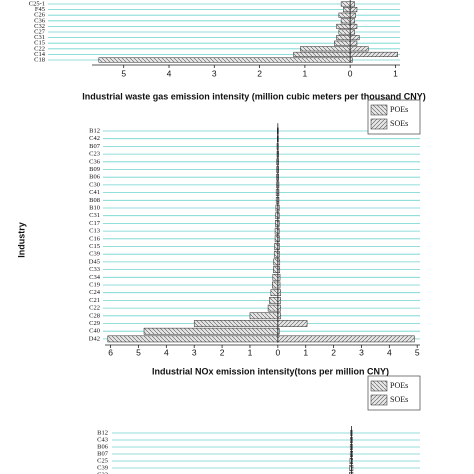  What do you see at coordinates (350, 73) in the screenshot?
I see `x-tick-label: 0` at bounding box center [350, 73].